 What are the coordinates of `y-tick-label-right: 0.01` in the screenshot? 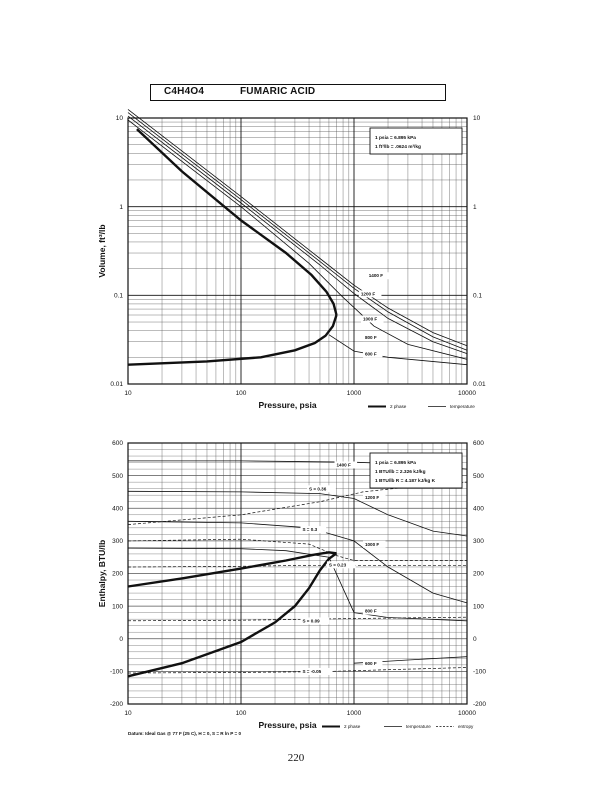 It's located at (479, 384).